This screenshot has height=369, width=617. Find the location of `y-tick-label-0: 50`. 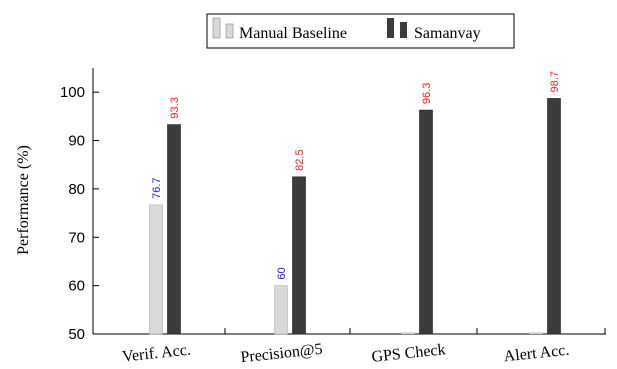

y-tick-label-0: 50 is located at coordinates (76, 334).